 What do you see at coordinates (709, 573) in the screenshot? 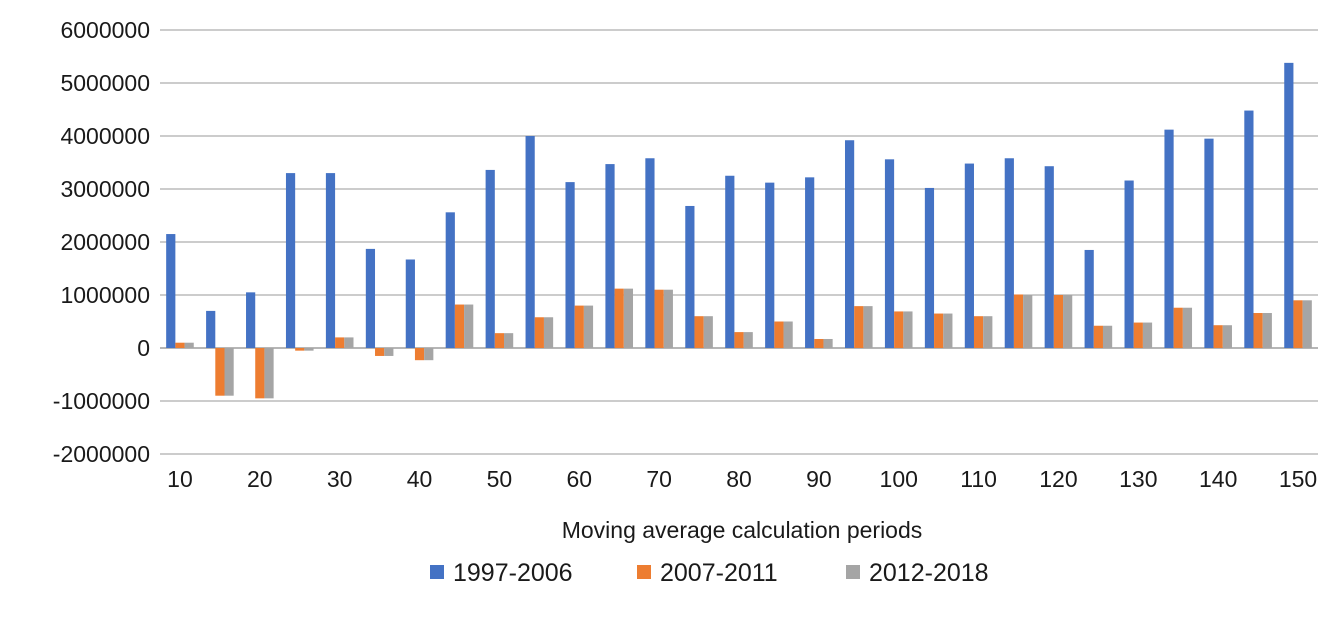
I see `legend: 1997-2006 2007-2011 2012-2018` at bounding box center [709, 573].